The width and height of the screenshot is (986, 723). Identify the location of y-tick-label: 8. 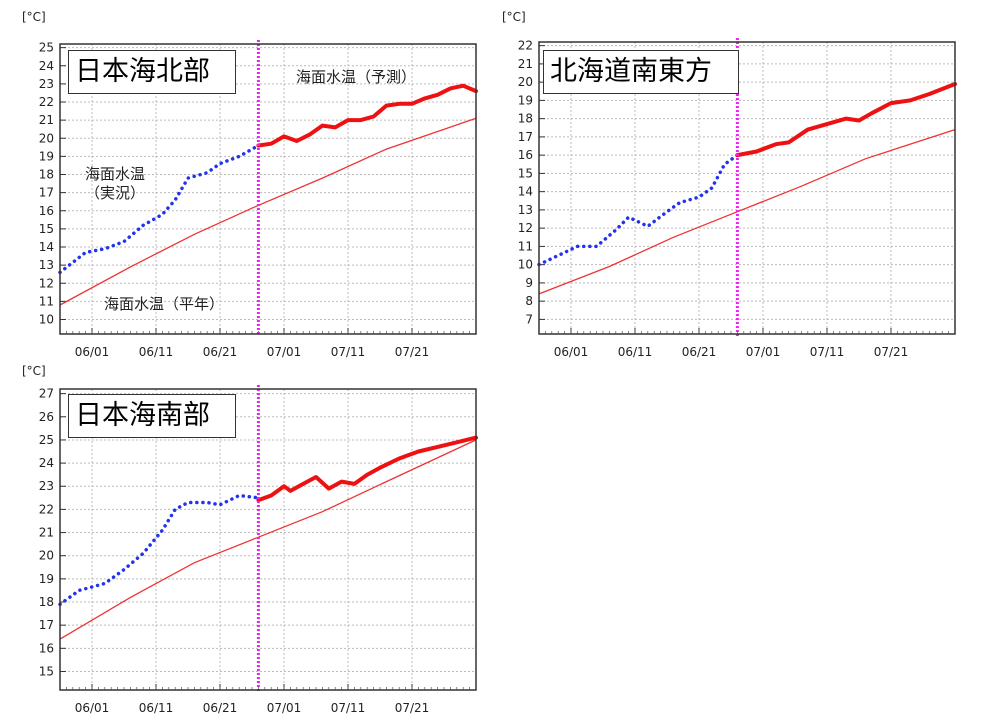
(529, 301).